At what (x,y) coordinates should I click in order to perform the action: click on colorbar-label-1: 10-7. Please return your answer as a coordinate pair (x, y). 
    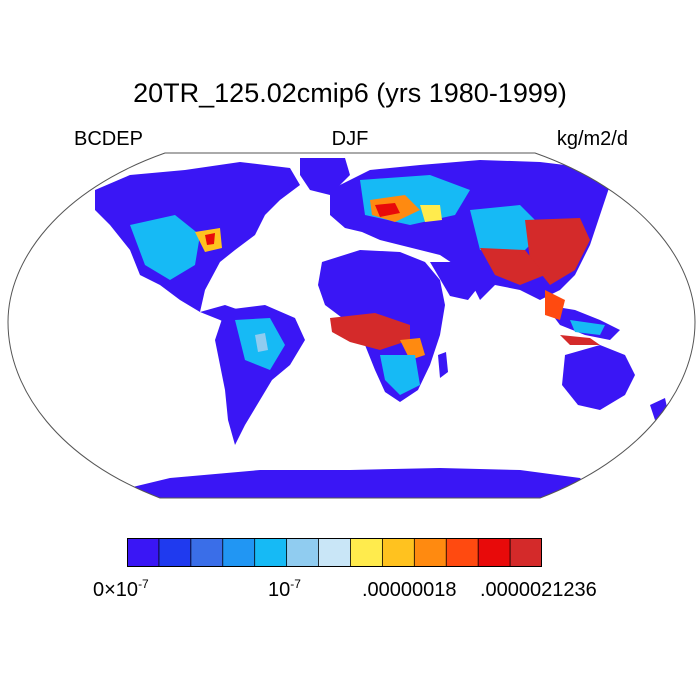
    Looking at the image, I should click on (284, 589).